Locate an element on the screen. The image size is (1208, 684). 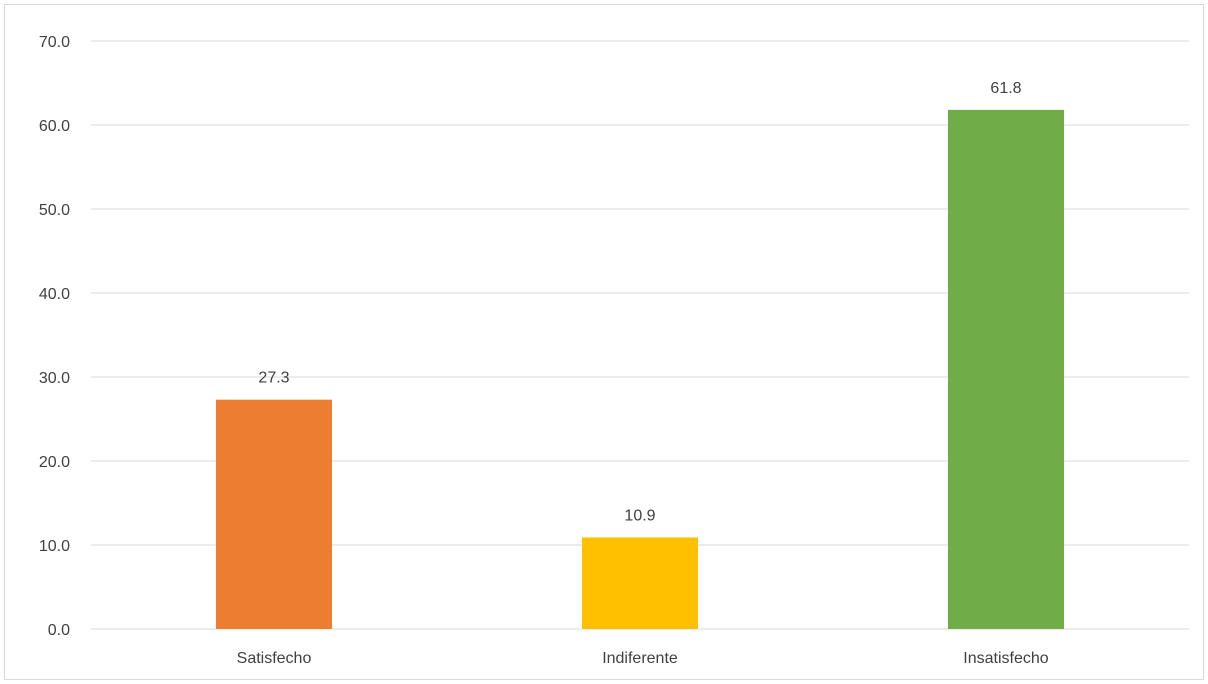
x-axis-category-labels: Satisfecho Indiferente Insatisfecho is located at coordinates (643, 658).